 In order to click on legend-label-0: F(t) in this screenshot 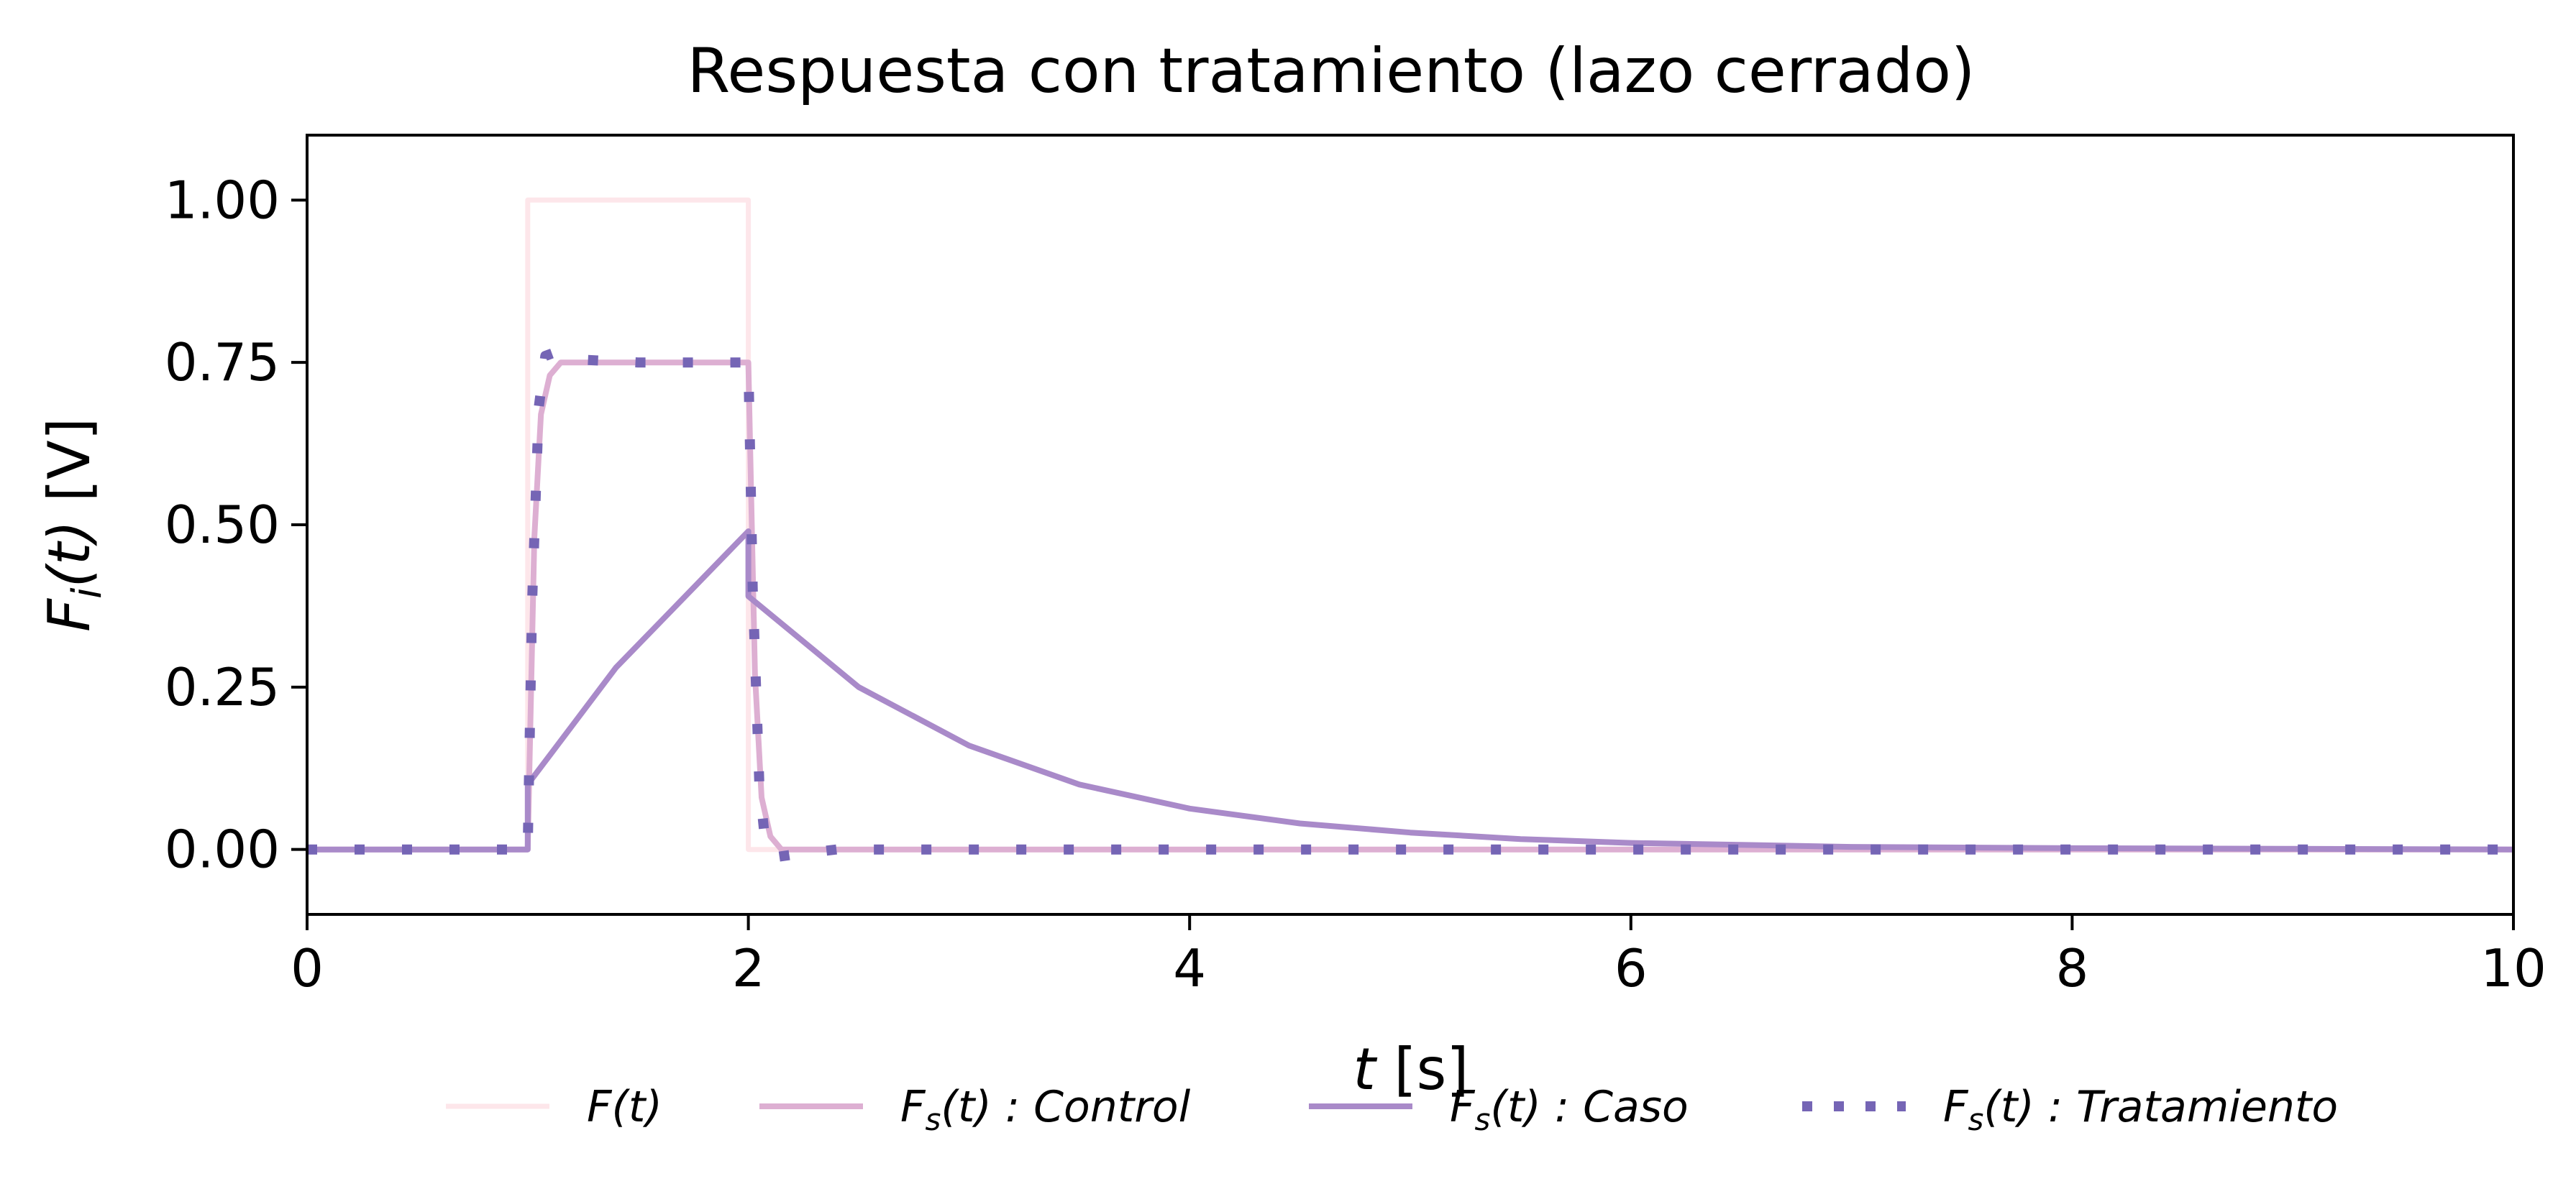, I will do `click(624, 1107)`.